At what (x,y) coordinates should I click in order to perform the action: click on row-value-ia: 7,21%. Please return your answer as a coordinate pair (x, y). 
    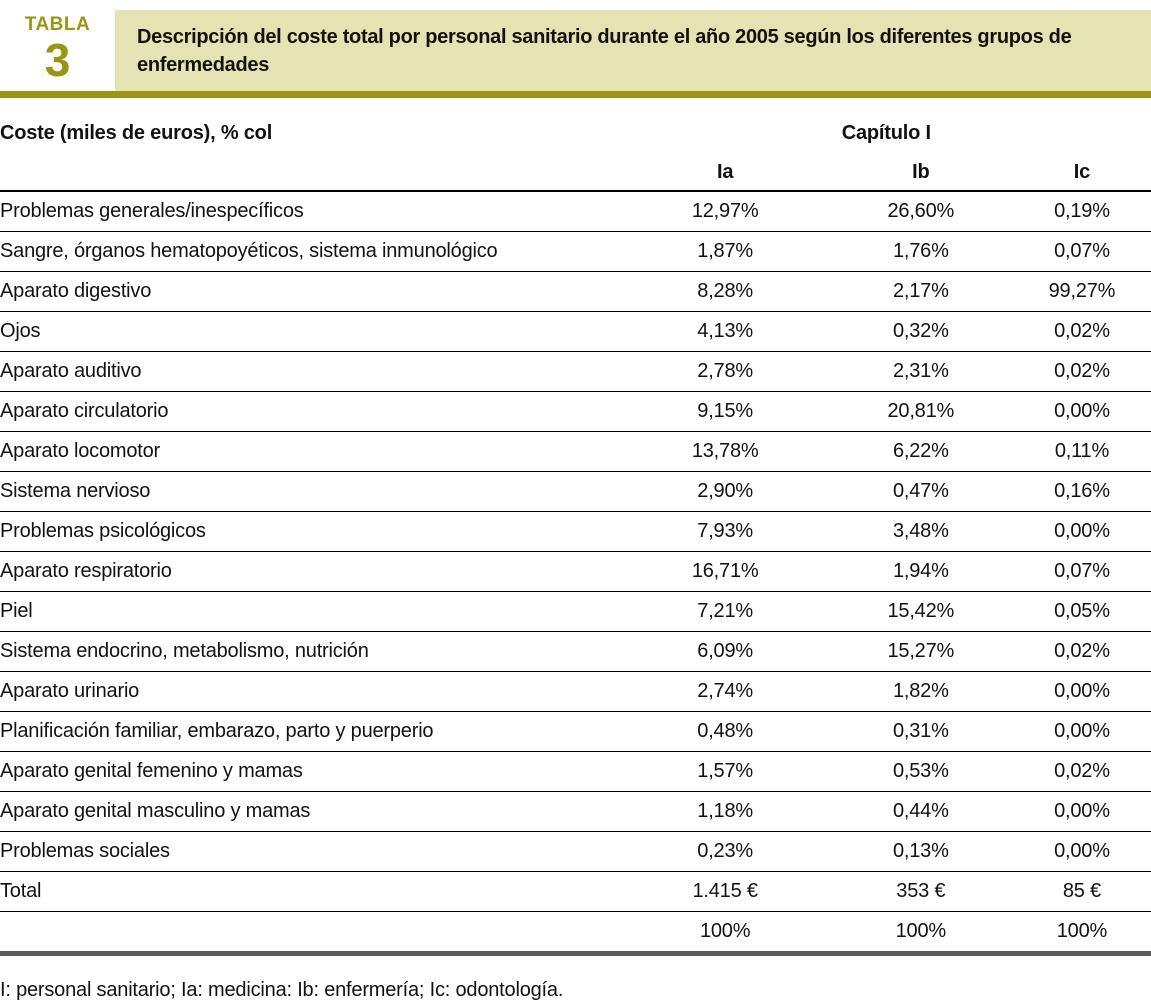
    Looking at the image, I should click on (725, 611).